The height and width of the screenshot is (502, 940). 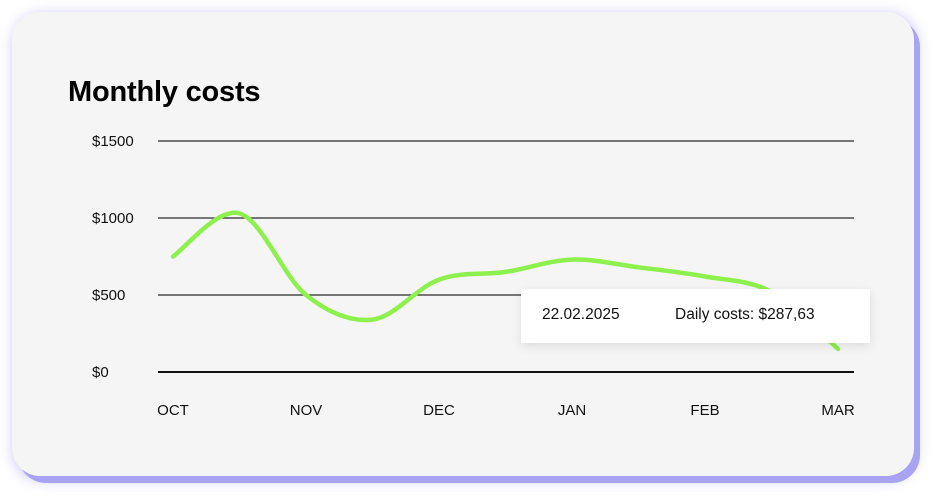 I want to click on x-tick-label: FEB, so click(x=704, y=410).